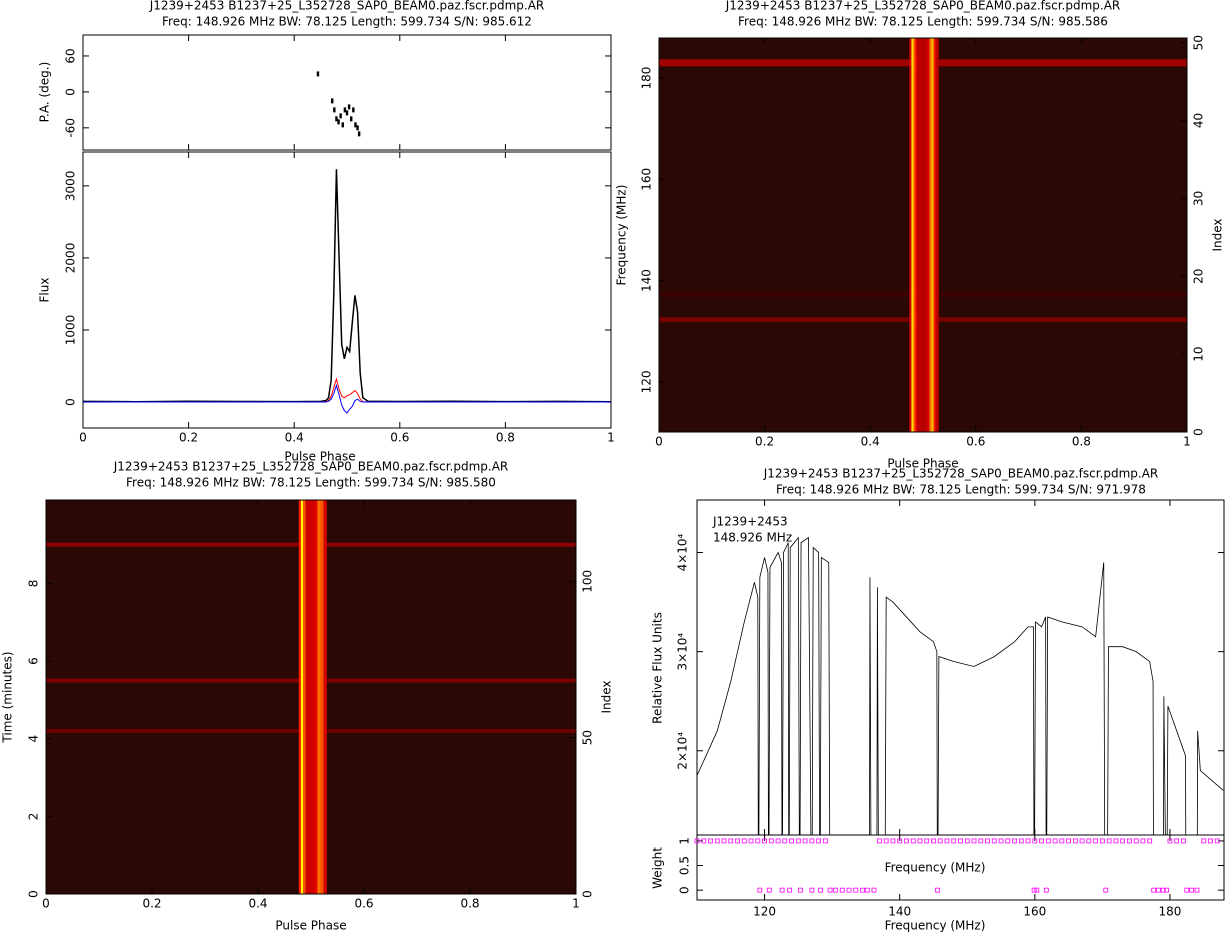 This screenshot has width=1226, height=935. Describe the element at coordinates (1218, 234) in the screenshot. I see `y2-axis-label: Index` at that location.